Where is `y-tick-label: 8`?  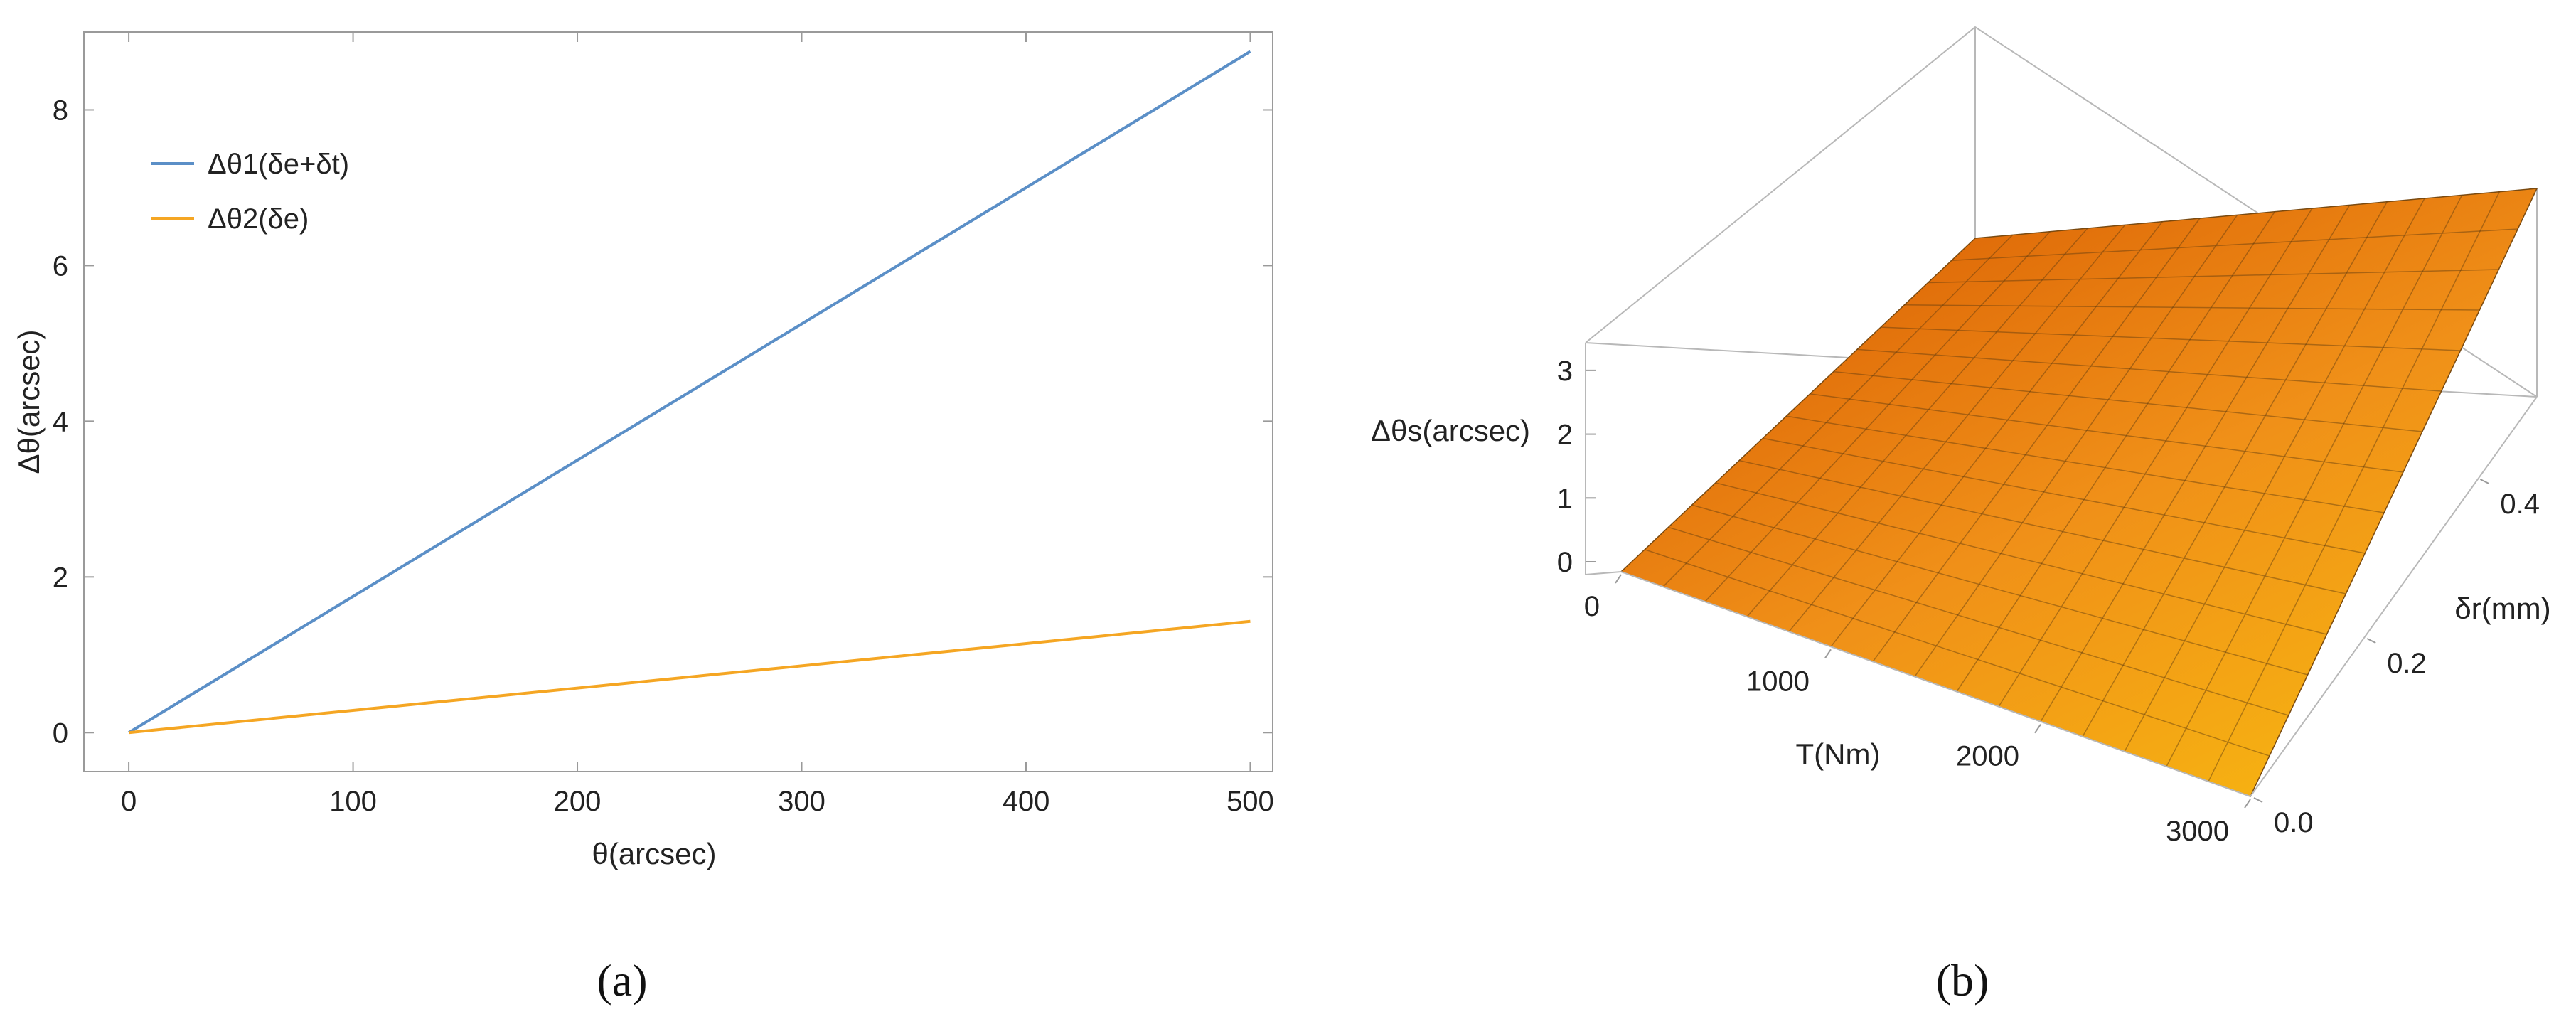
y-tick-label: 8 is located at coordinates (60, 110).